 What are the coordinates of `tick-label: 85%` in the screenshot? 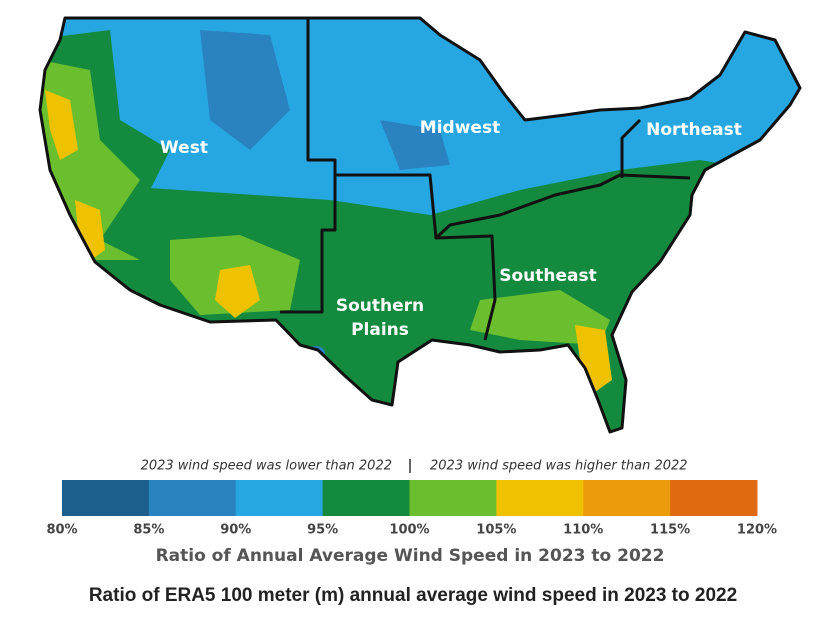 It's located at (148, 530).